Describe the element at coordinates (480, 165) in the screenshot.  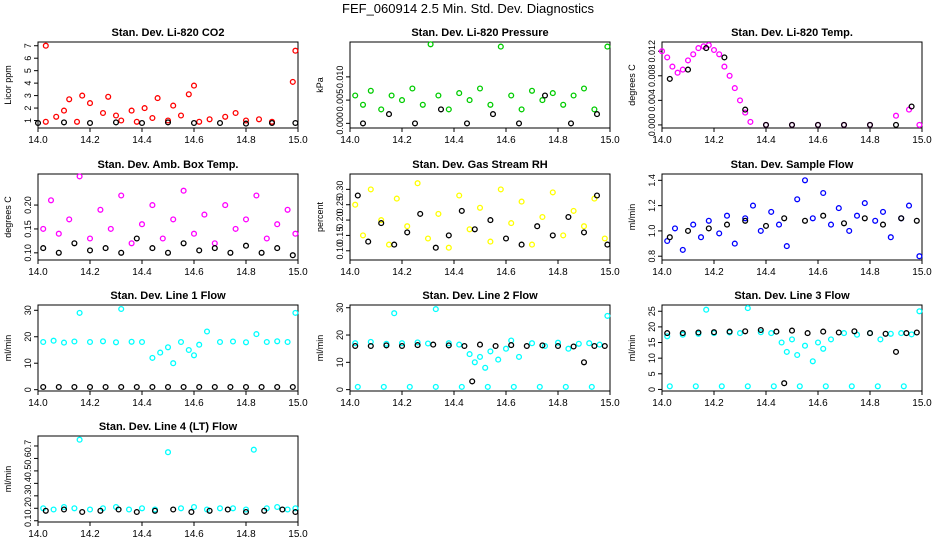
I see `chart-title: Stan. Dev. Gas Stream RH` at that location.